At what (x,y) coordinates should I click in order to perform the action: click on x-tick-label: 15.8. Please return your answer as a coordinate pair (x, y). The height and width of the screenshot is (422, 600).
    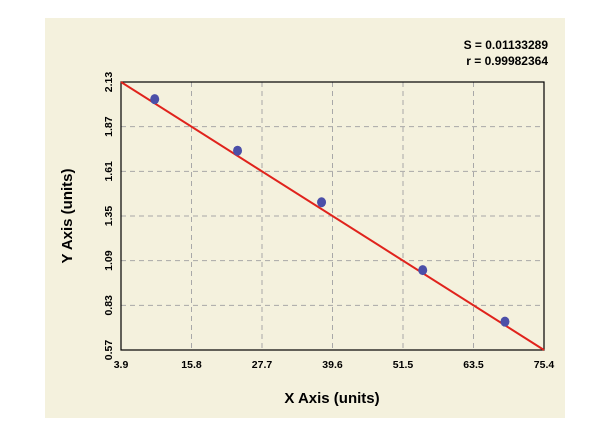
    Looking at the image, I should click on (191, 365).